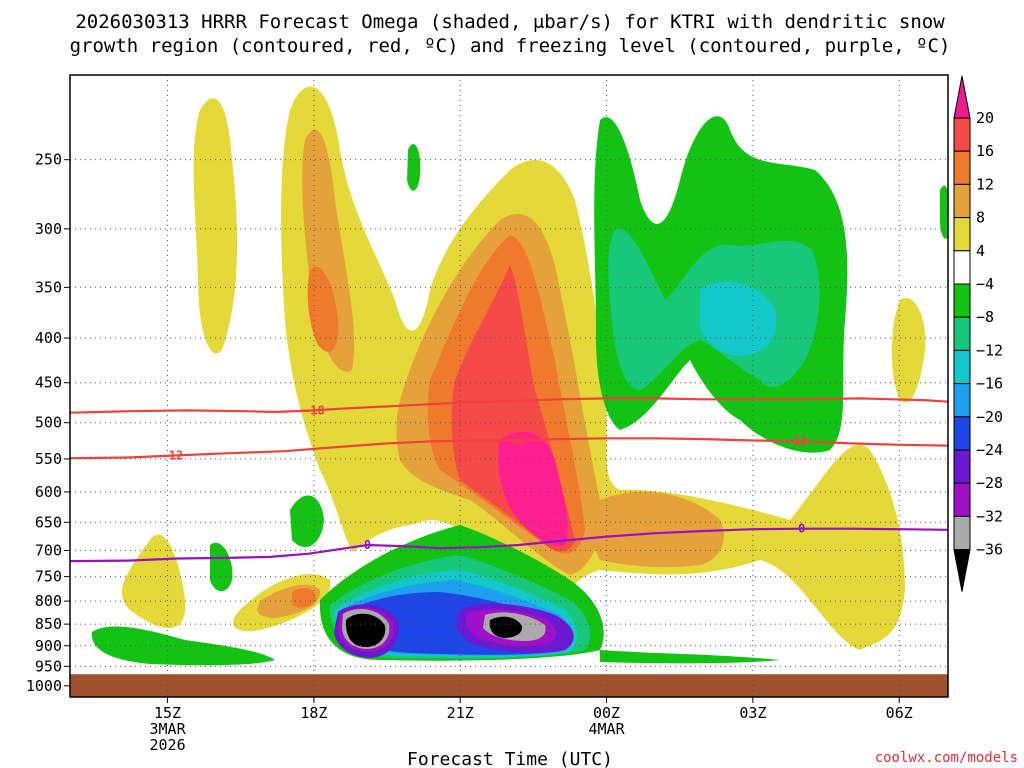 The image size is (1024, 768). Describe the element at coordinates (48, 550) in the screenshot. I see `y-tick-label-700: 700` at that location.